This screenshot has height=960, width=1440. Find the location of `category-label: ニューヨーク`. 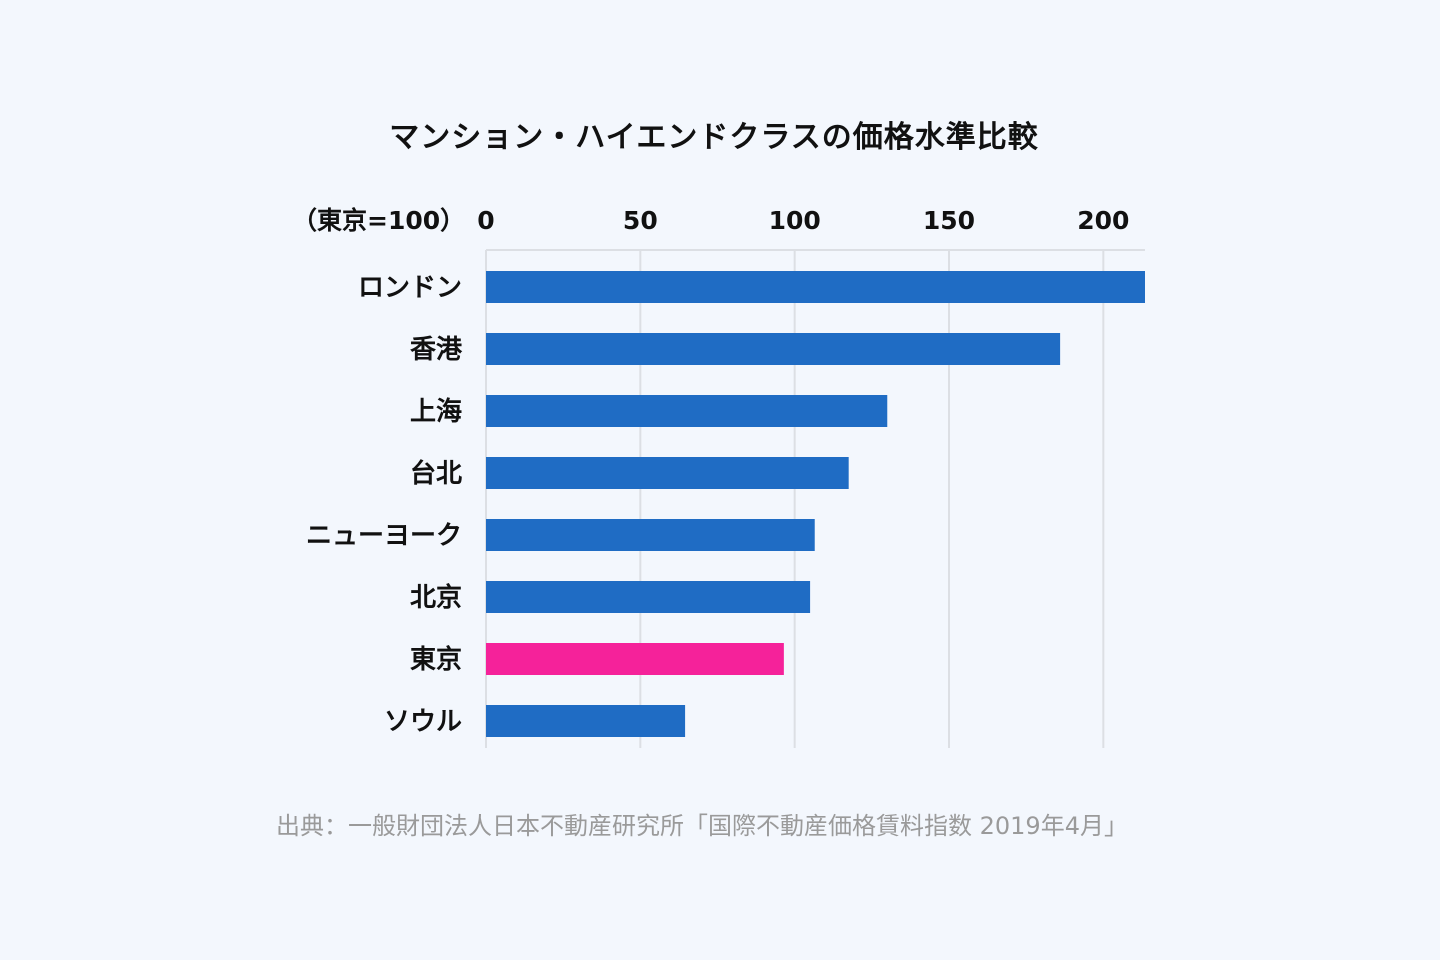

category-label: ニューヨーク is located at coordinates (384, 536).